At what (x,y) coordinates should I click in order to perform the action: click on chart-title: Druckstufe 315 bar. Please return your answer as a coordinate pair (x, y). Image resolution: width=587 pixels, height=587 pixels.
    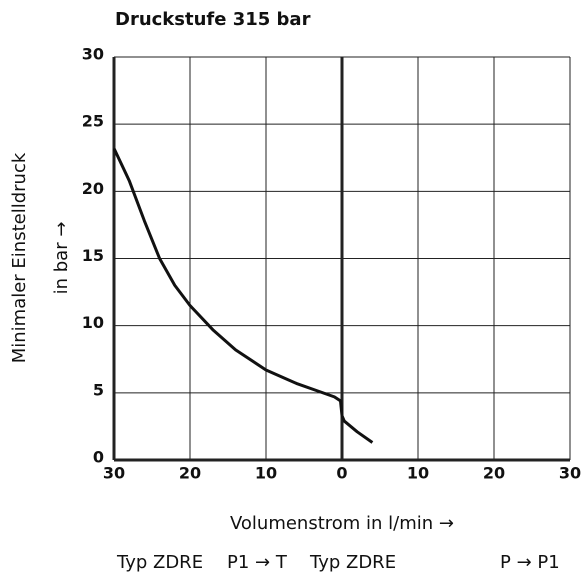
    Looking at the image, I should click on (213, 19).